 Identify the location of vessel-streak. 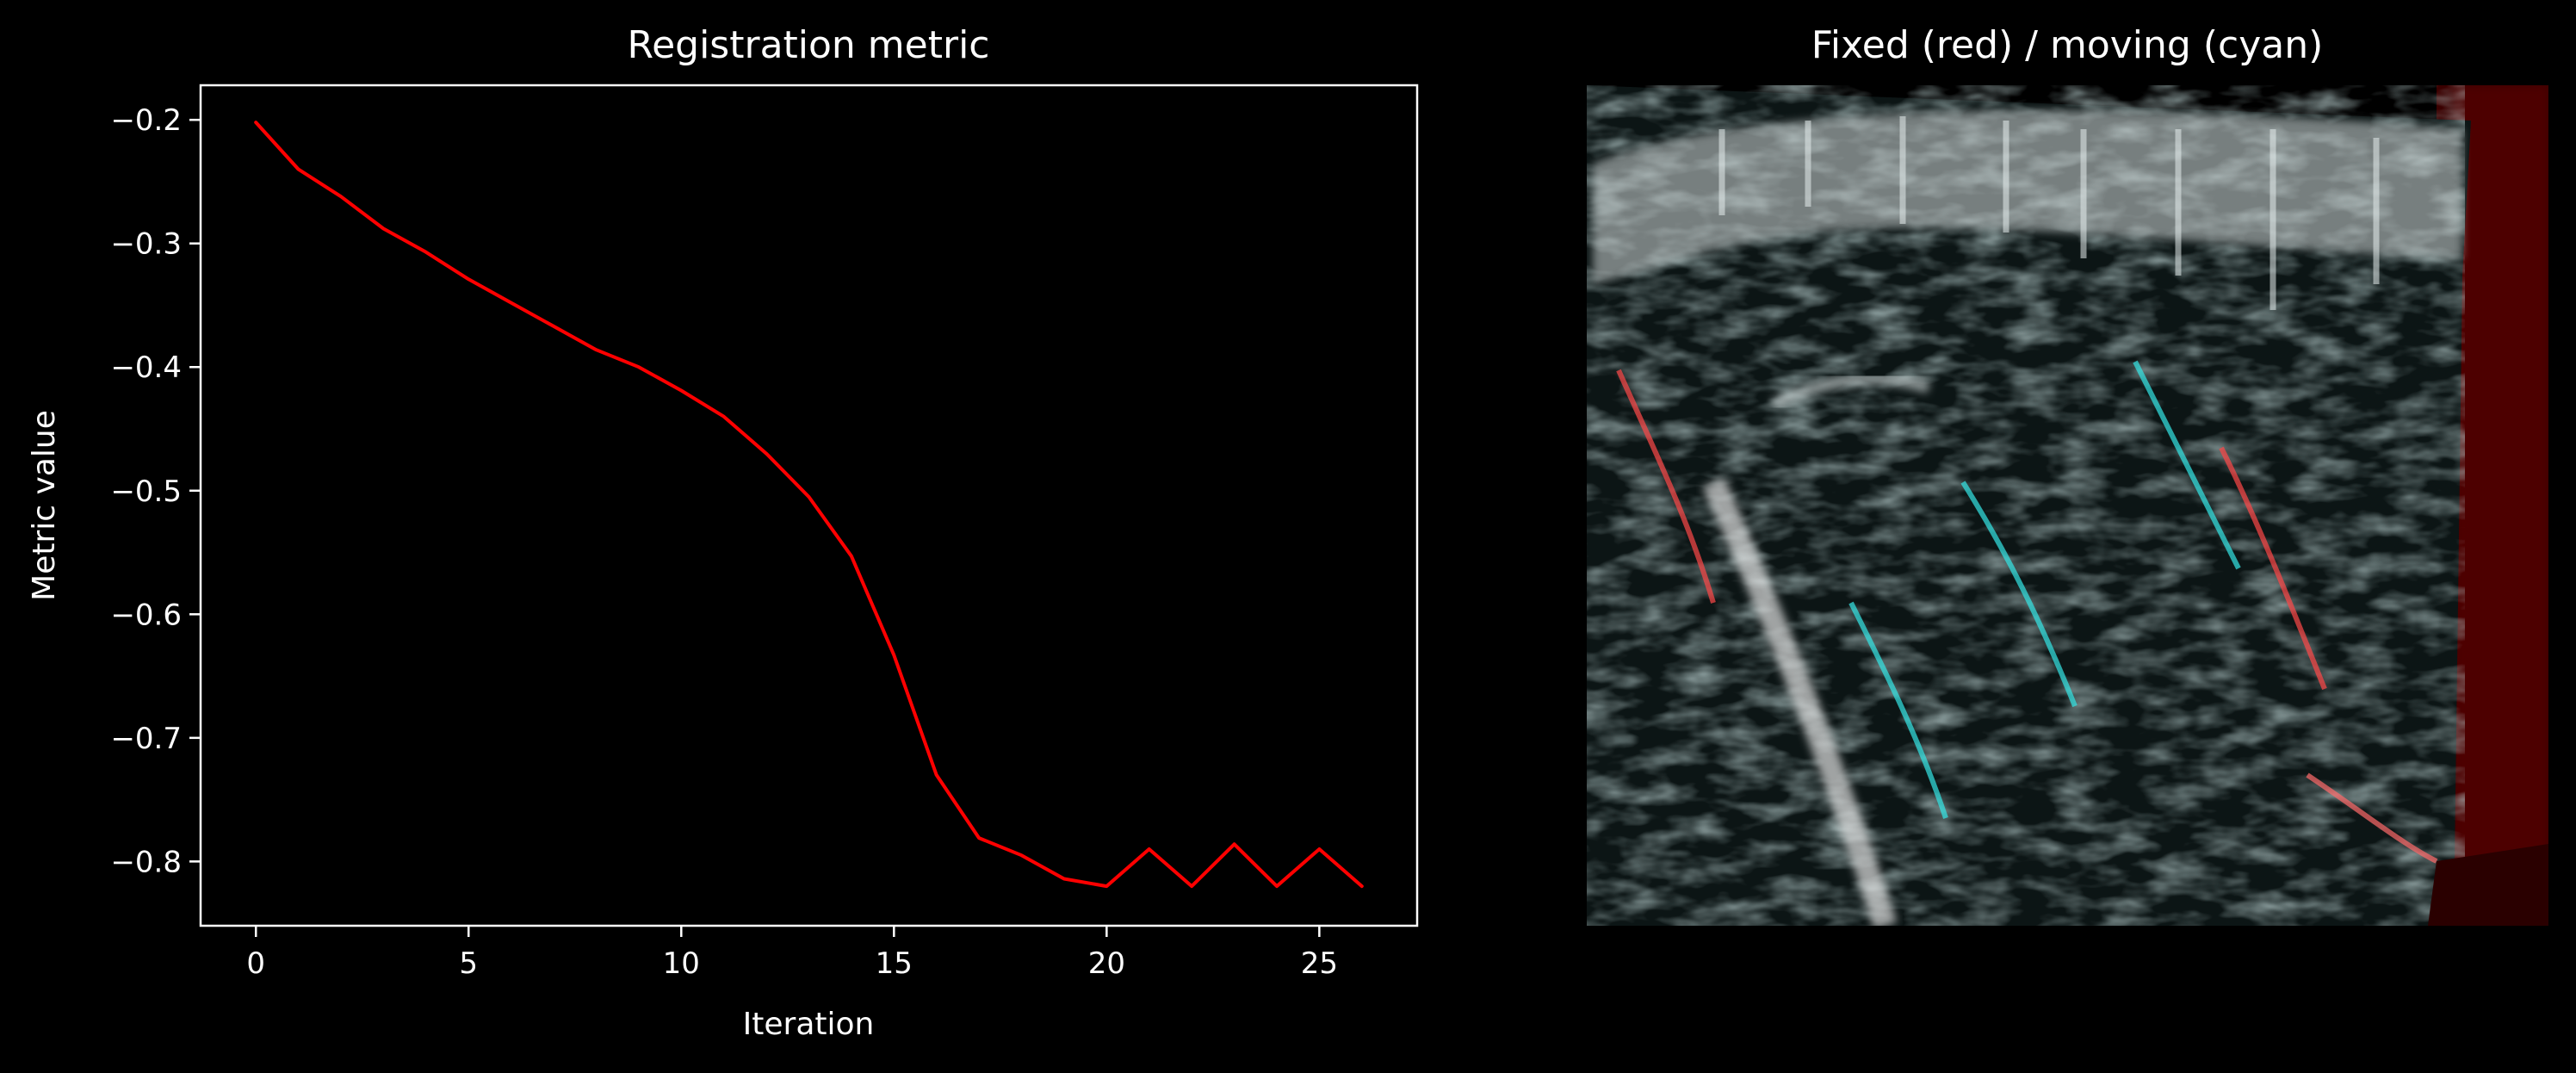
(1800, 701).